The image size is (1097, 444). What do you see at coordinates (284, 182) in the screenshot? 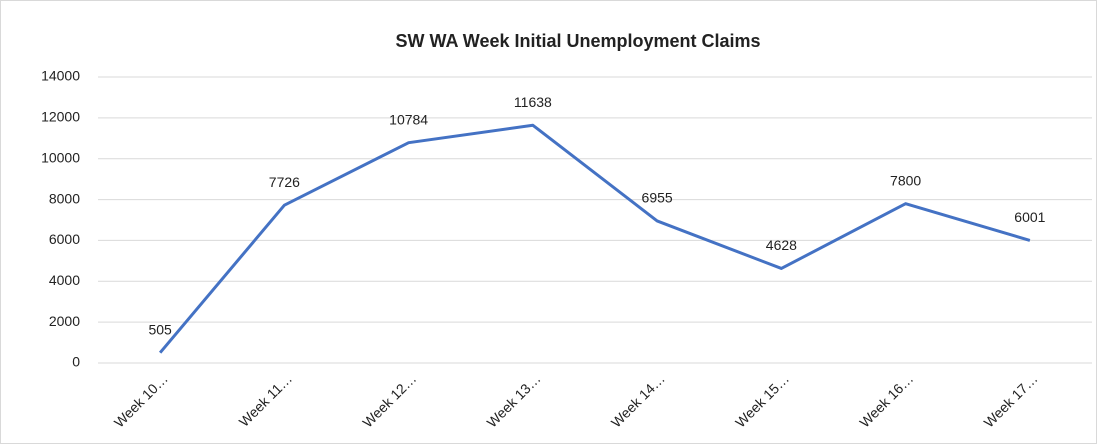
I see `data-label: 7726` at bounding box center [284, 182].